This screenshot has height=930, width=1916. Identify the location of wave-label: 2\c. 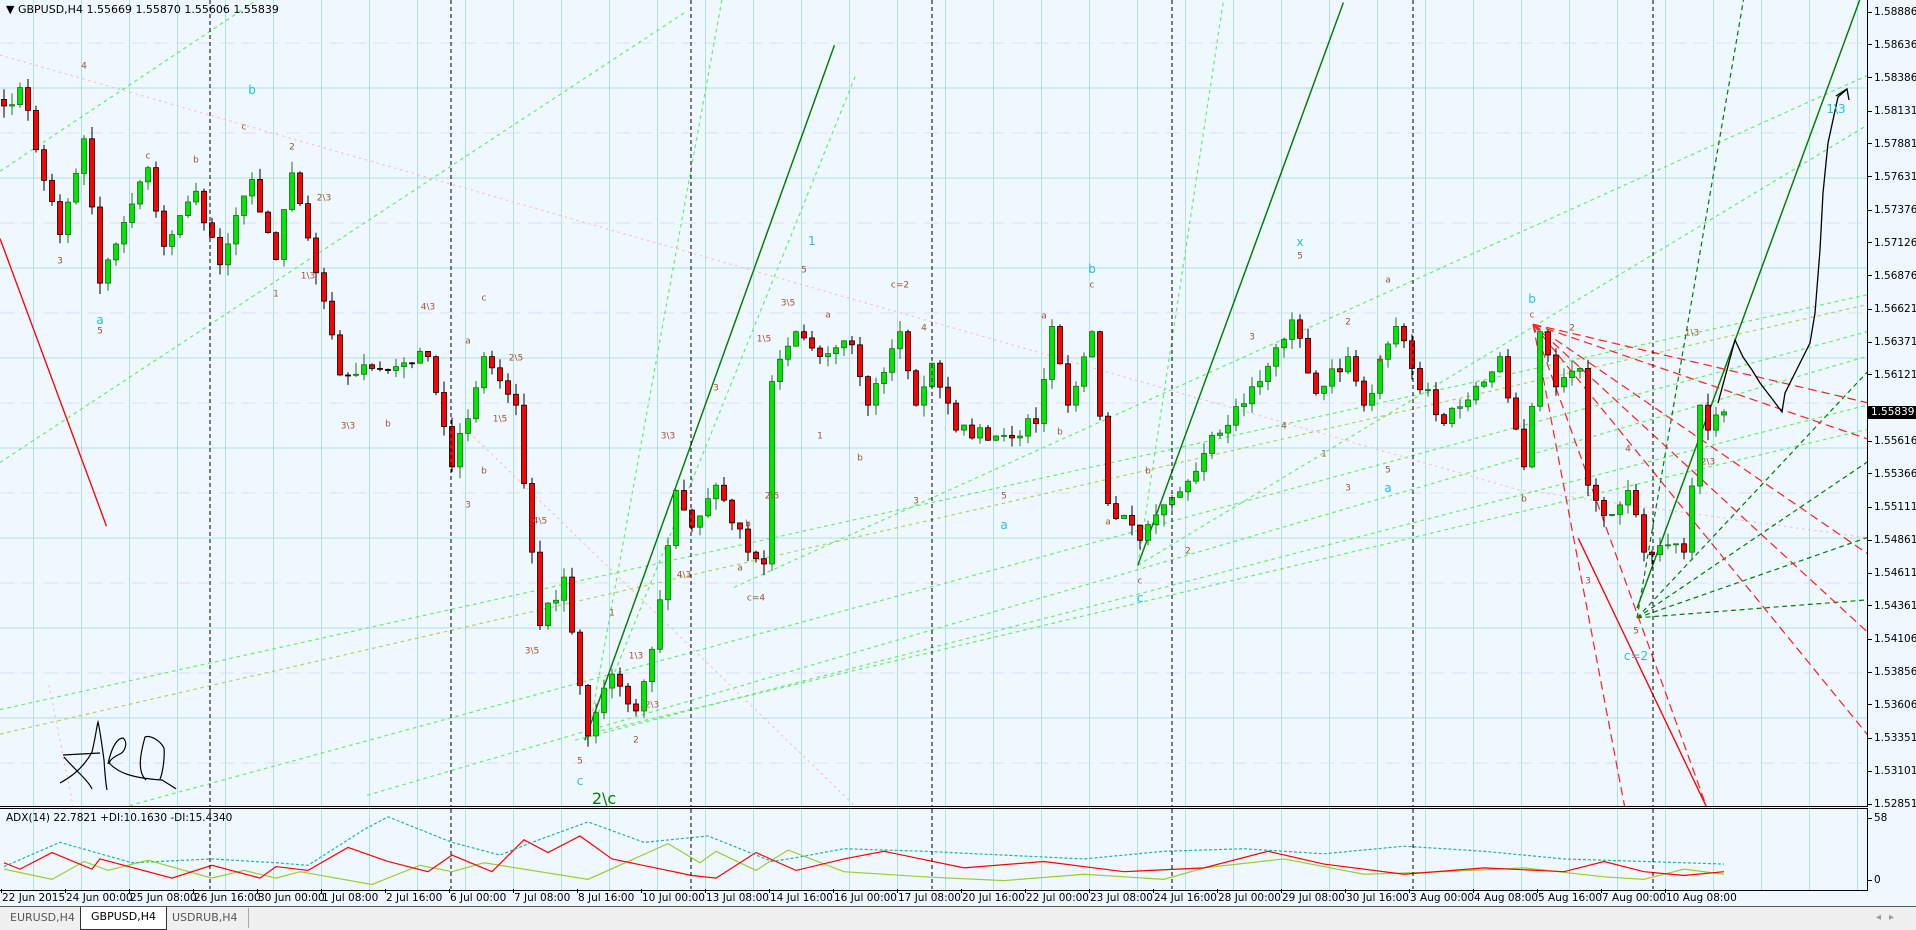
(604, 797).